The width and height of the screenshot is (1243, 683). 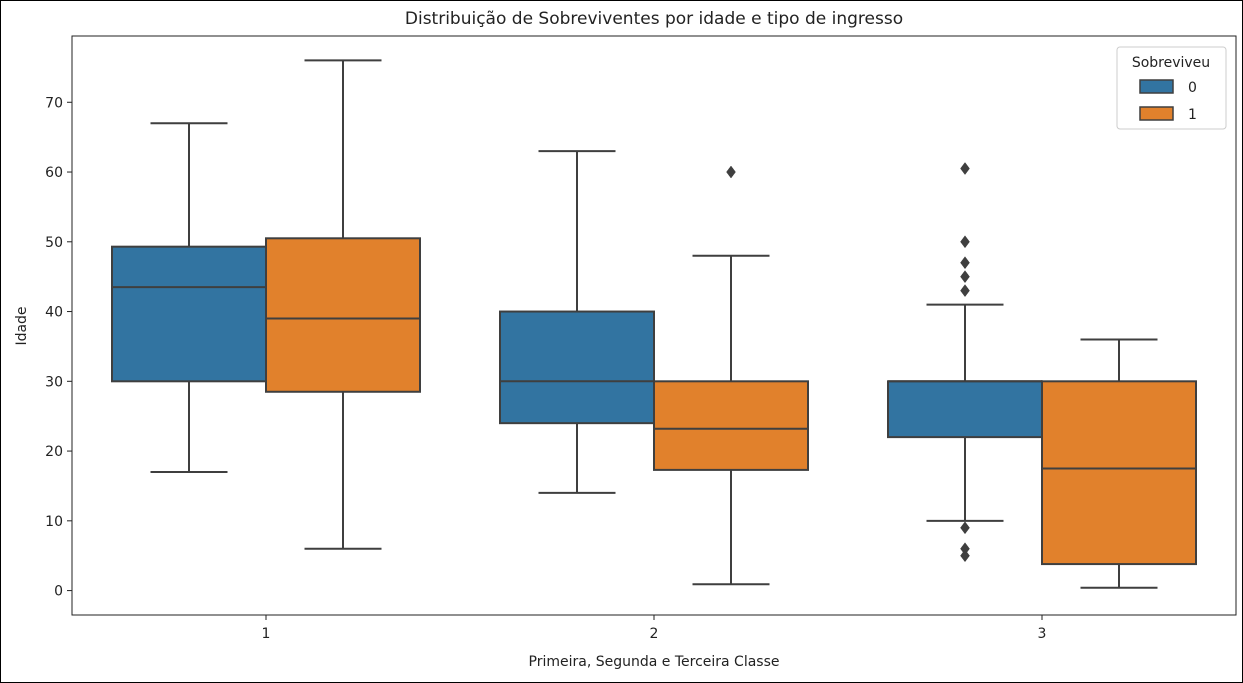 What do you see at coordinates (54, 452) in the screenshot?
I see `y-tick-label: 20` at bounding box center [54, 452].